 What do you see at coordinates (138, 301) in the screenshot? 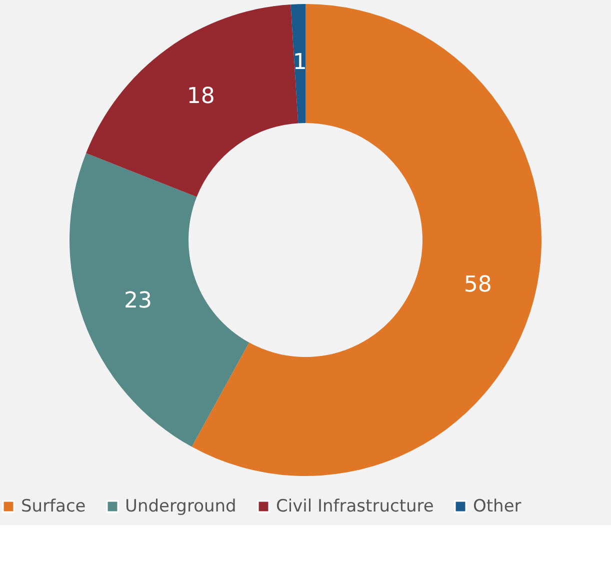
I see `data-label: 23` at bounding box center [138, 301].